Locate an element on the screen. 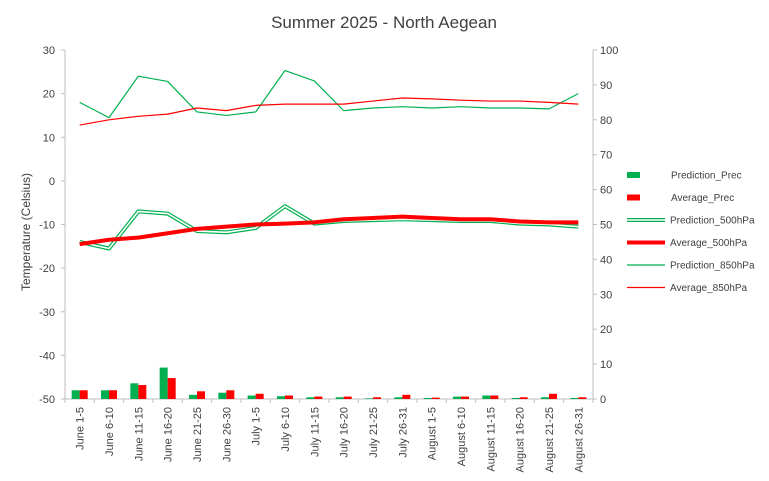  chart-title: Summer 2025 - North Aegean is located at coordinates (384, 22).